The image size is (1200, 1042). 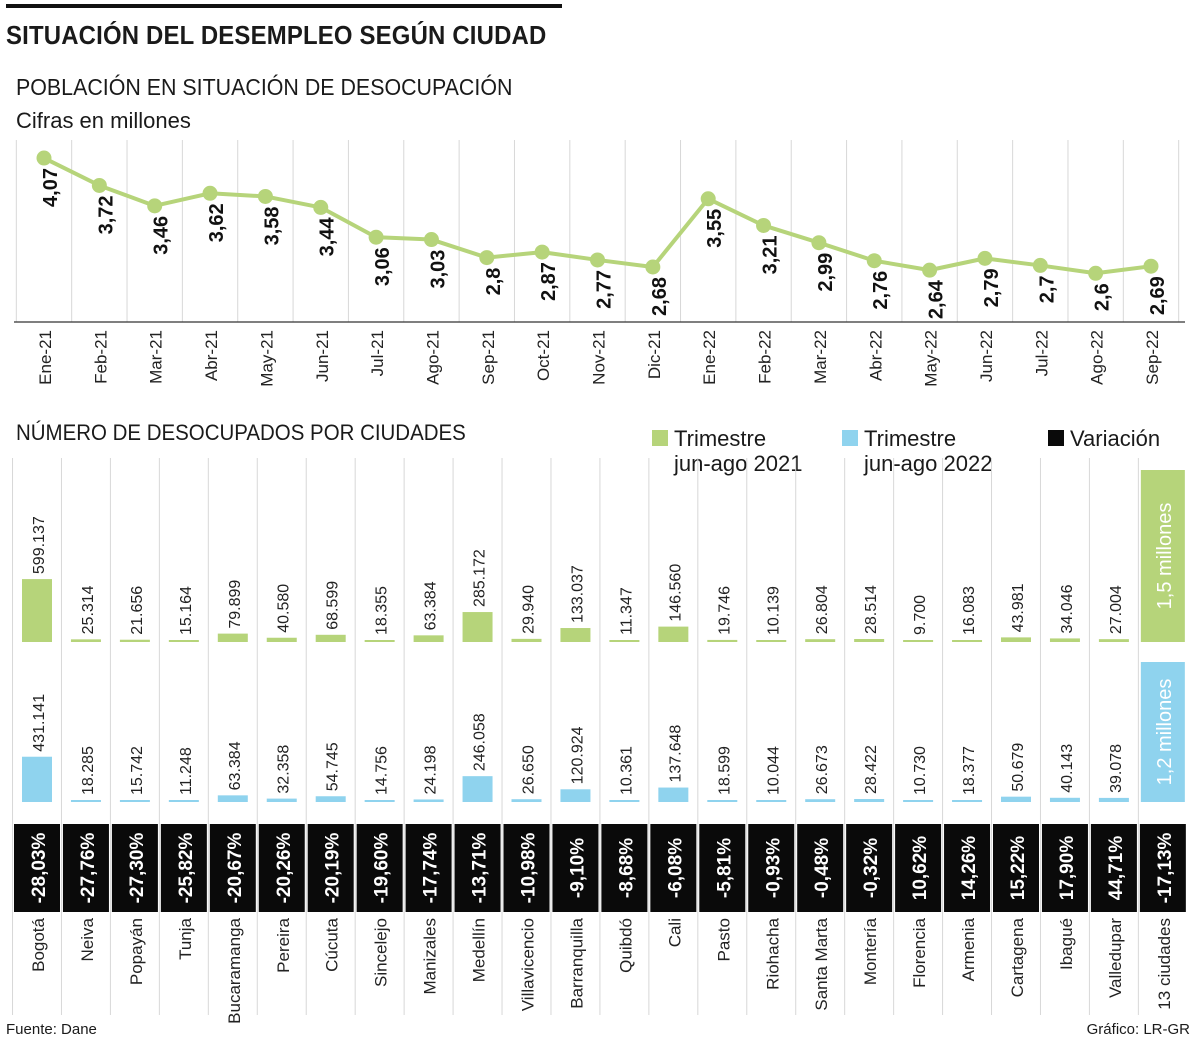 I want to click on bar-2022-label: 32.358, so click(x=284, y=769).